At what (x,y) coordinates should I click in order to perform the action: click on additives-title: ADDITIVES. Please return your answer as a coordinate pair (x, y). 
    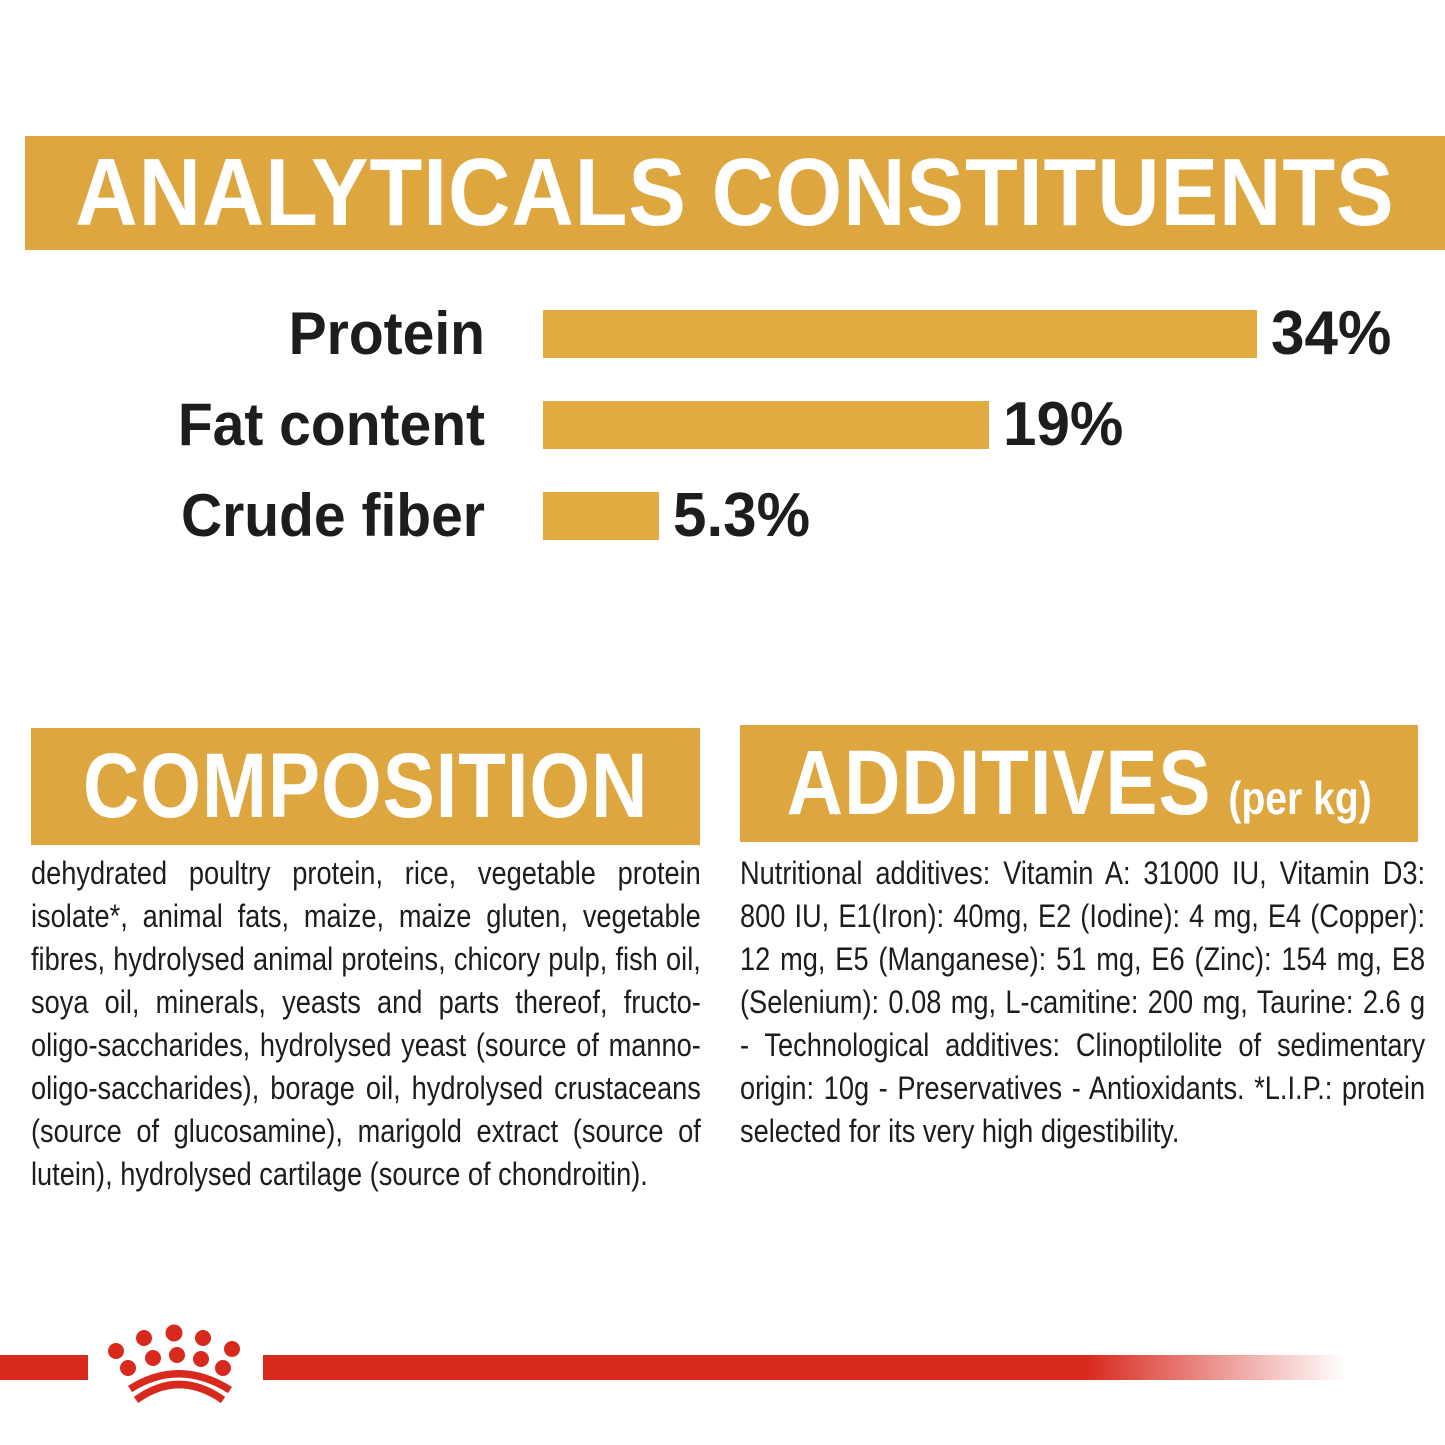
    Looking at the image, I should click on (999, 783).